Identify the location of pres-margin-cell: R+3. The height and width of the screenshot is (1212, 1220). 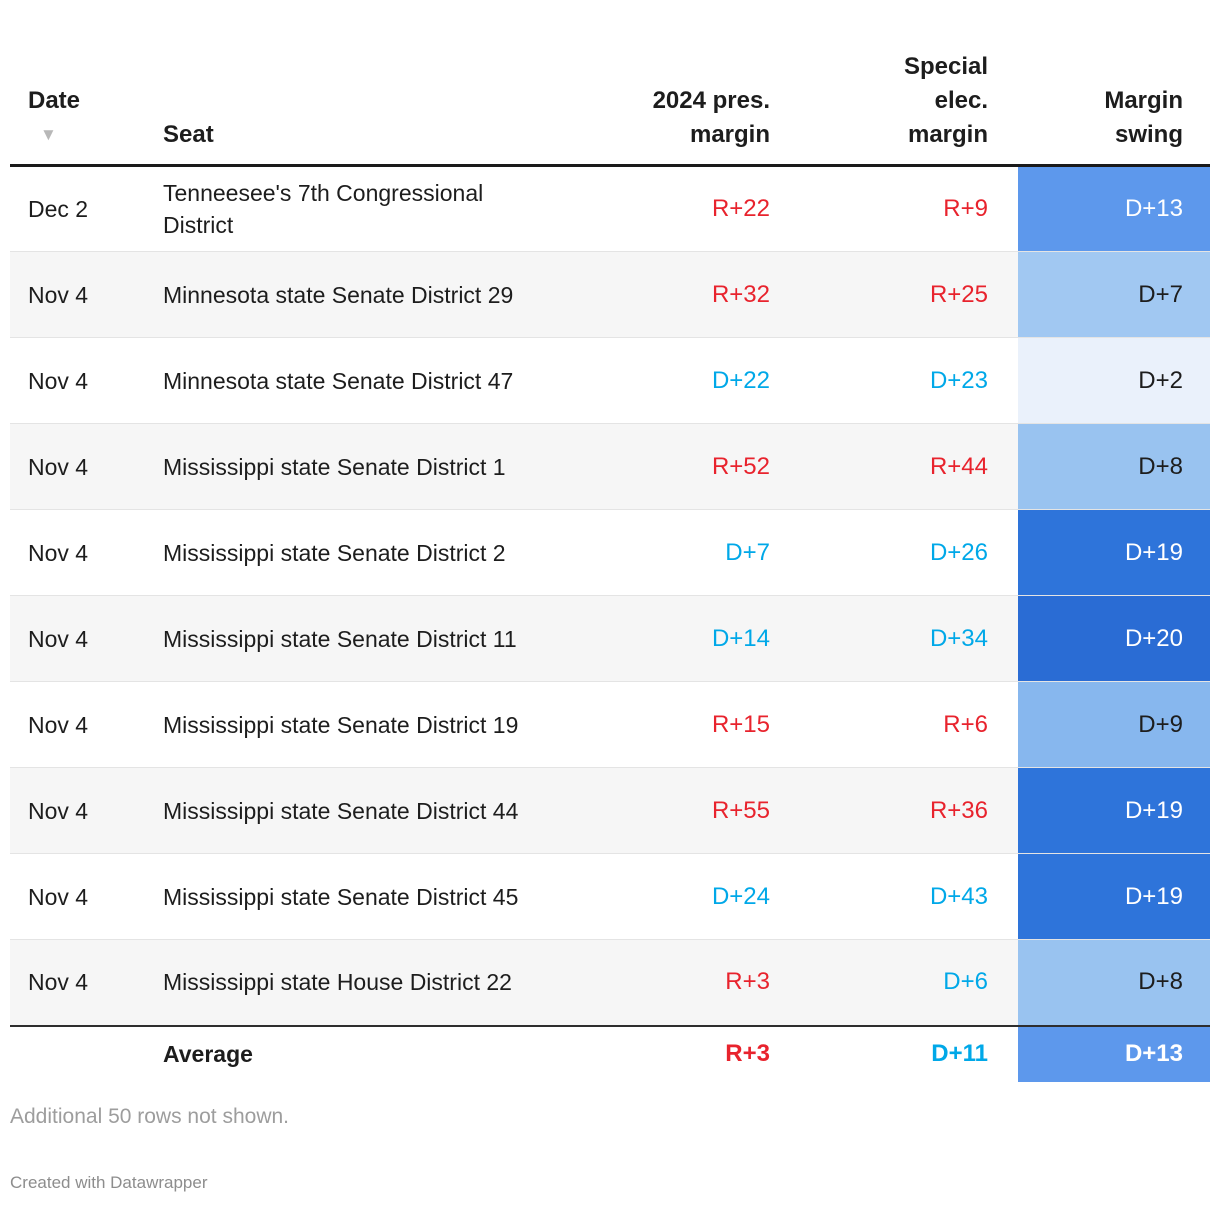
(680, 982).